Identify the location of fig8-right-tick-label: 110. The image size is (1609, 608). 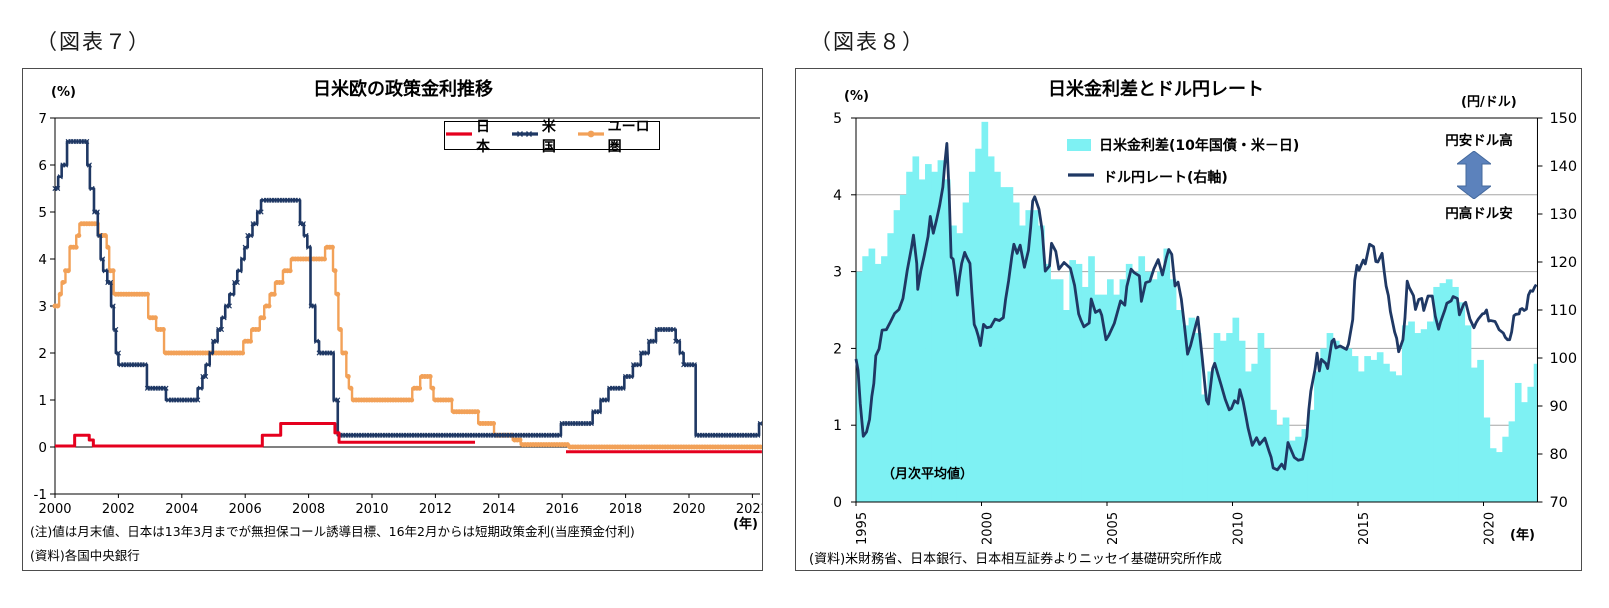
(1563, 311).